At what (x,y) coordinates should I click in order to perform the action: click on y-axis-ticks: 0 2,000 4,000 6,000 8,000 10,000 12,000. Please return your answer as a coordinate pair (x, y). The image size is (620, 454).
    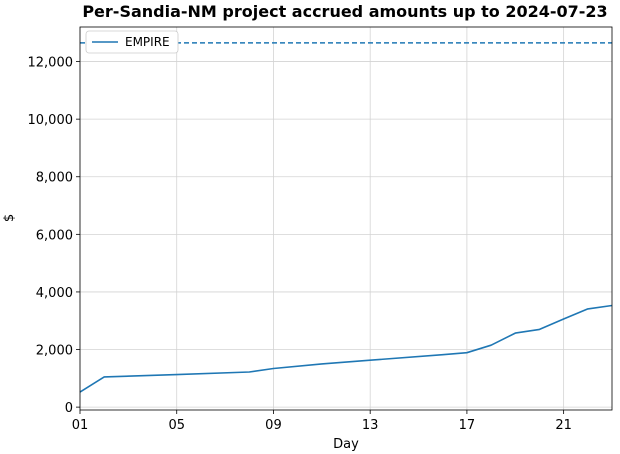
    Looking at the image, I should click on (54, 236).